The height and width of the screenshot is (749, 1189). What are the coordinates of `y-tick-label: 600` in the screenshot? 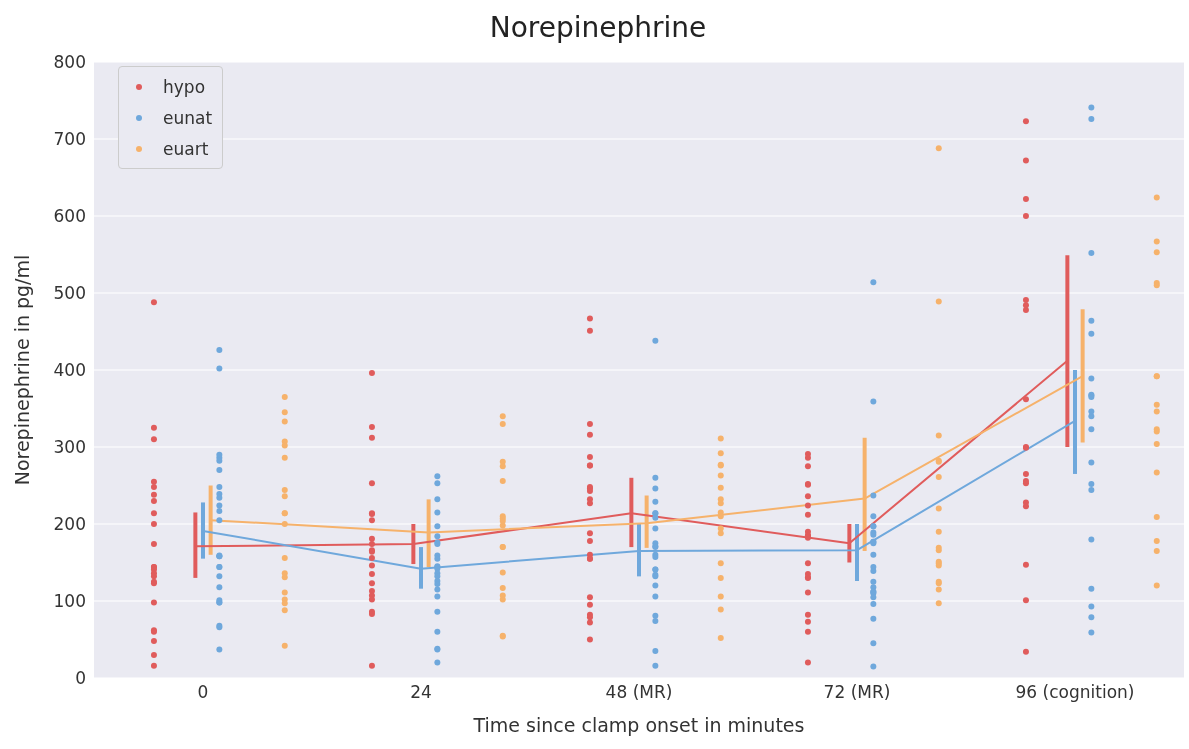 It's located at (69, 216).